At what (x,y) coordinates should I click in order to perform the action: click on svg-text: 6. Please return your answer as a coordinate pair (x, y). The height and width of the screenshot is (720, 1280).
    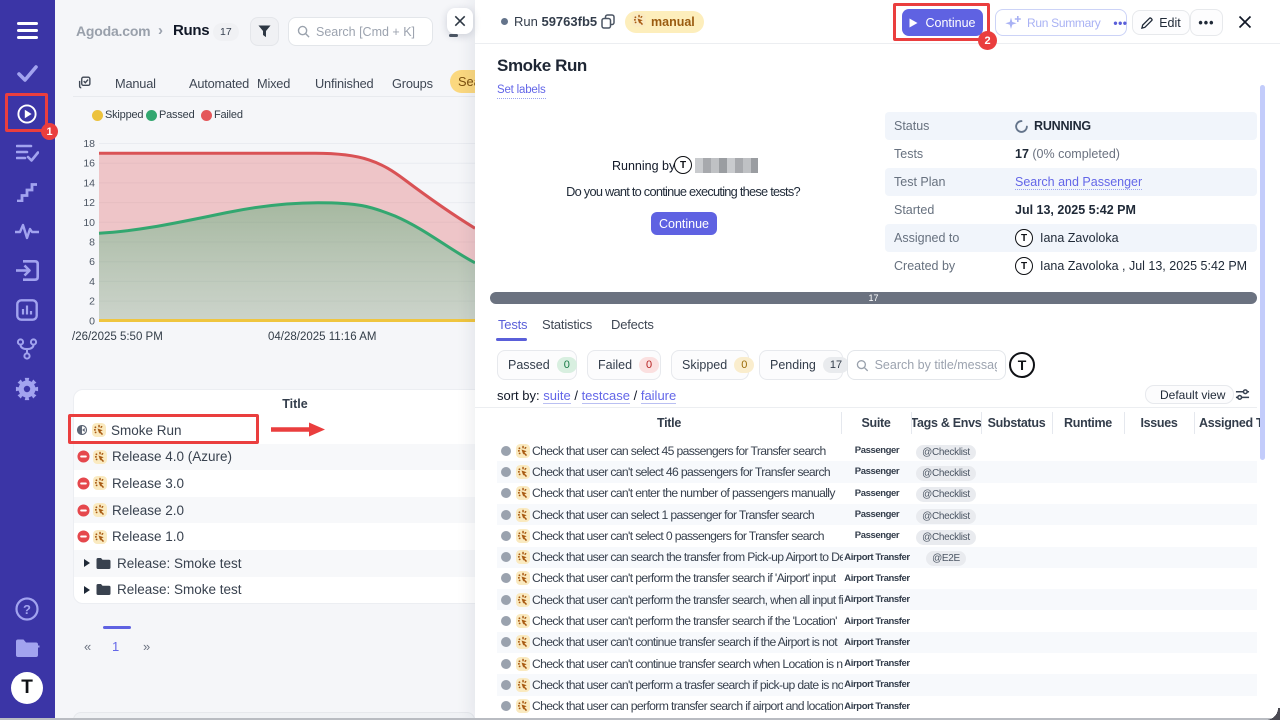
    Looking at the image, I should click on (92, 262).